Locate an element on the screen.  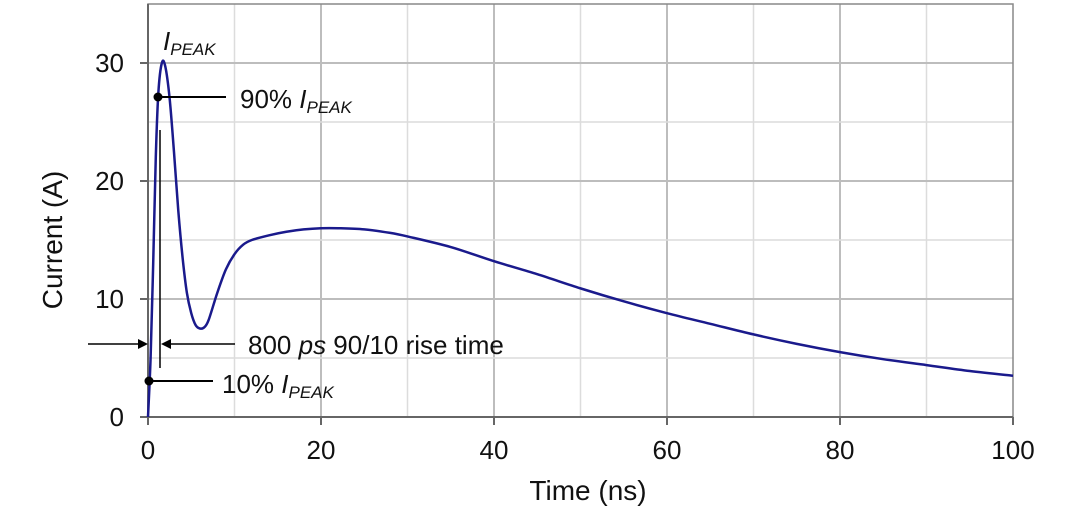
x-tick-label: 0 is located at coordinates (148, 450).